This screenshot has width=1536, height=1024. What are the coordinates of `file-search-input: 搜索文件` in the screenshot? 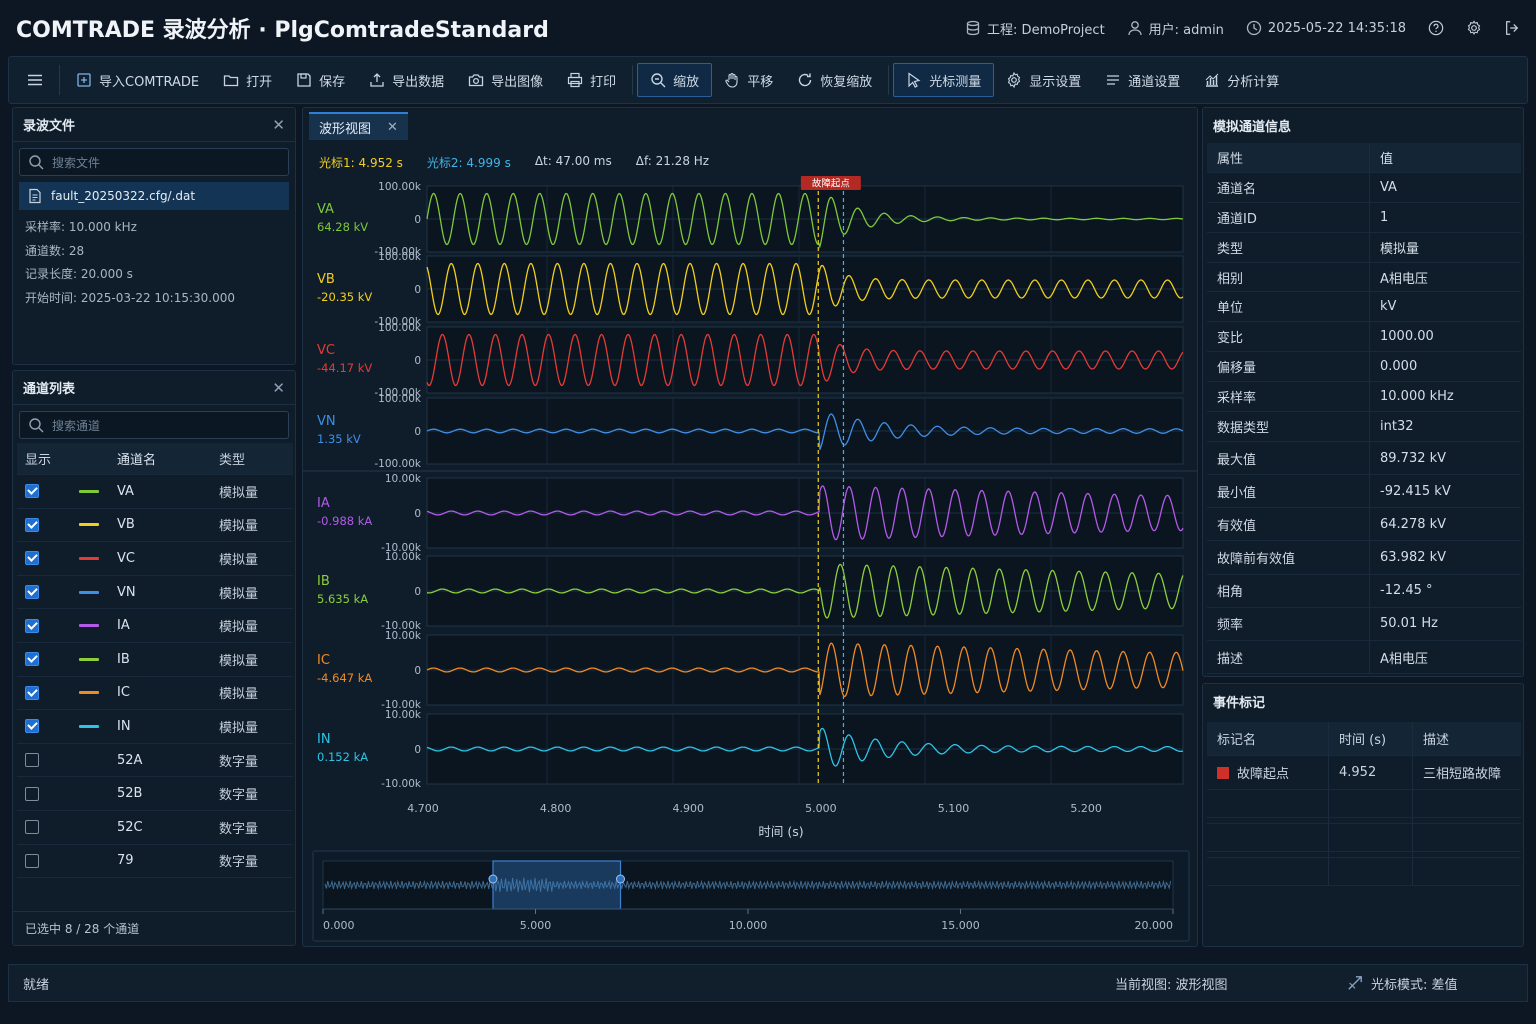 It's located at (154, 162).